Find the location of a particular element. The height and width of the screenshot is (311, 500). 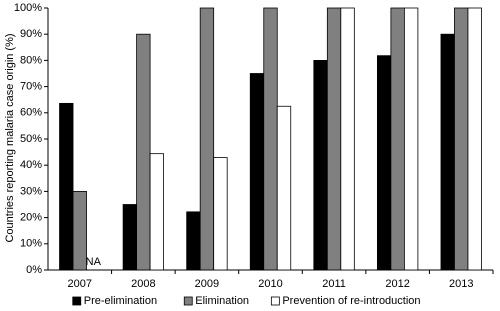

x-tick-label: 2008 is located at coordinates (143, 284).